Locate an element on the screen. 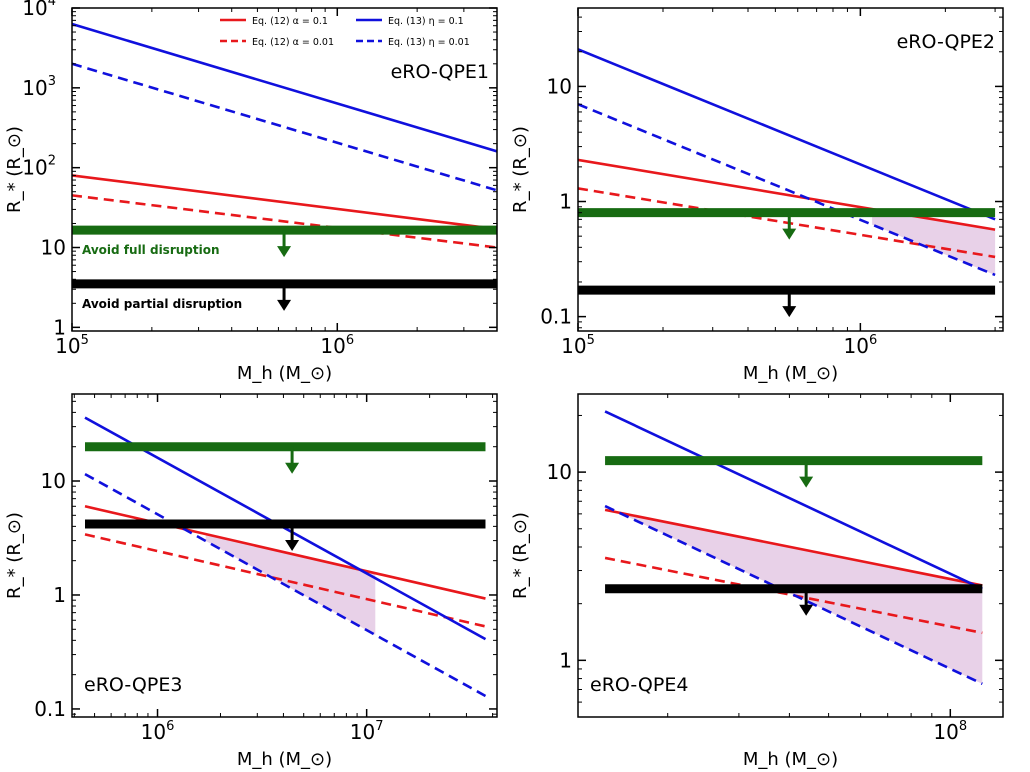 This screenshot has height=772, width=1030. y-tick-exponent: 3 is located at coordinates (52, 81).